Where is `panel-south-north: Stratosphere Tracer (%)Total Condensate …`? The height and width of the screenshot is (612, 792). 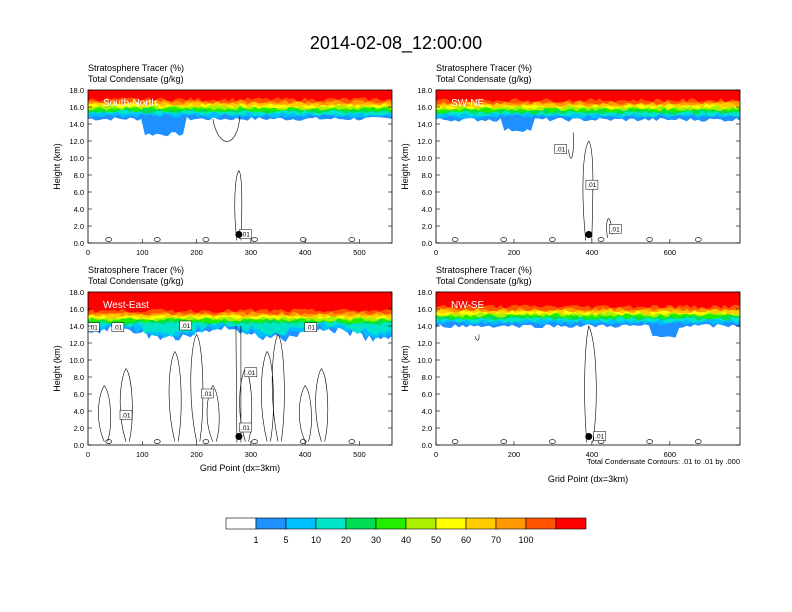 panel-south-north: Stratosphere Tracer (%)Total Condensate … is located at coordinates (222, 160).